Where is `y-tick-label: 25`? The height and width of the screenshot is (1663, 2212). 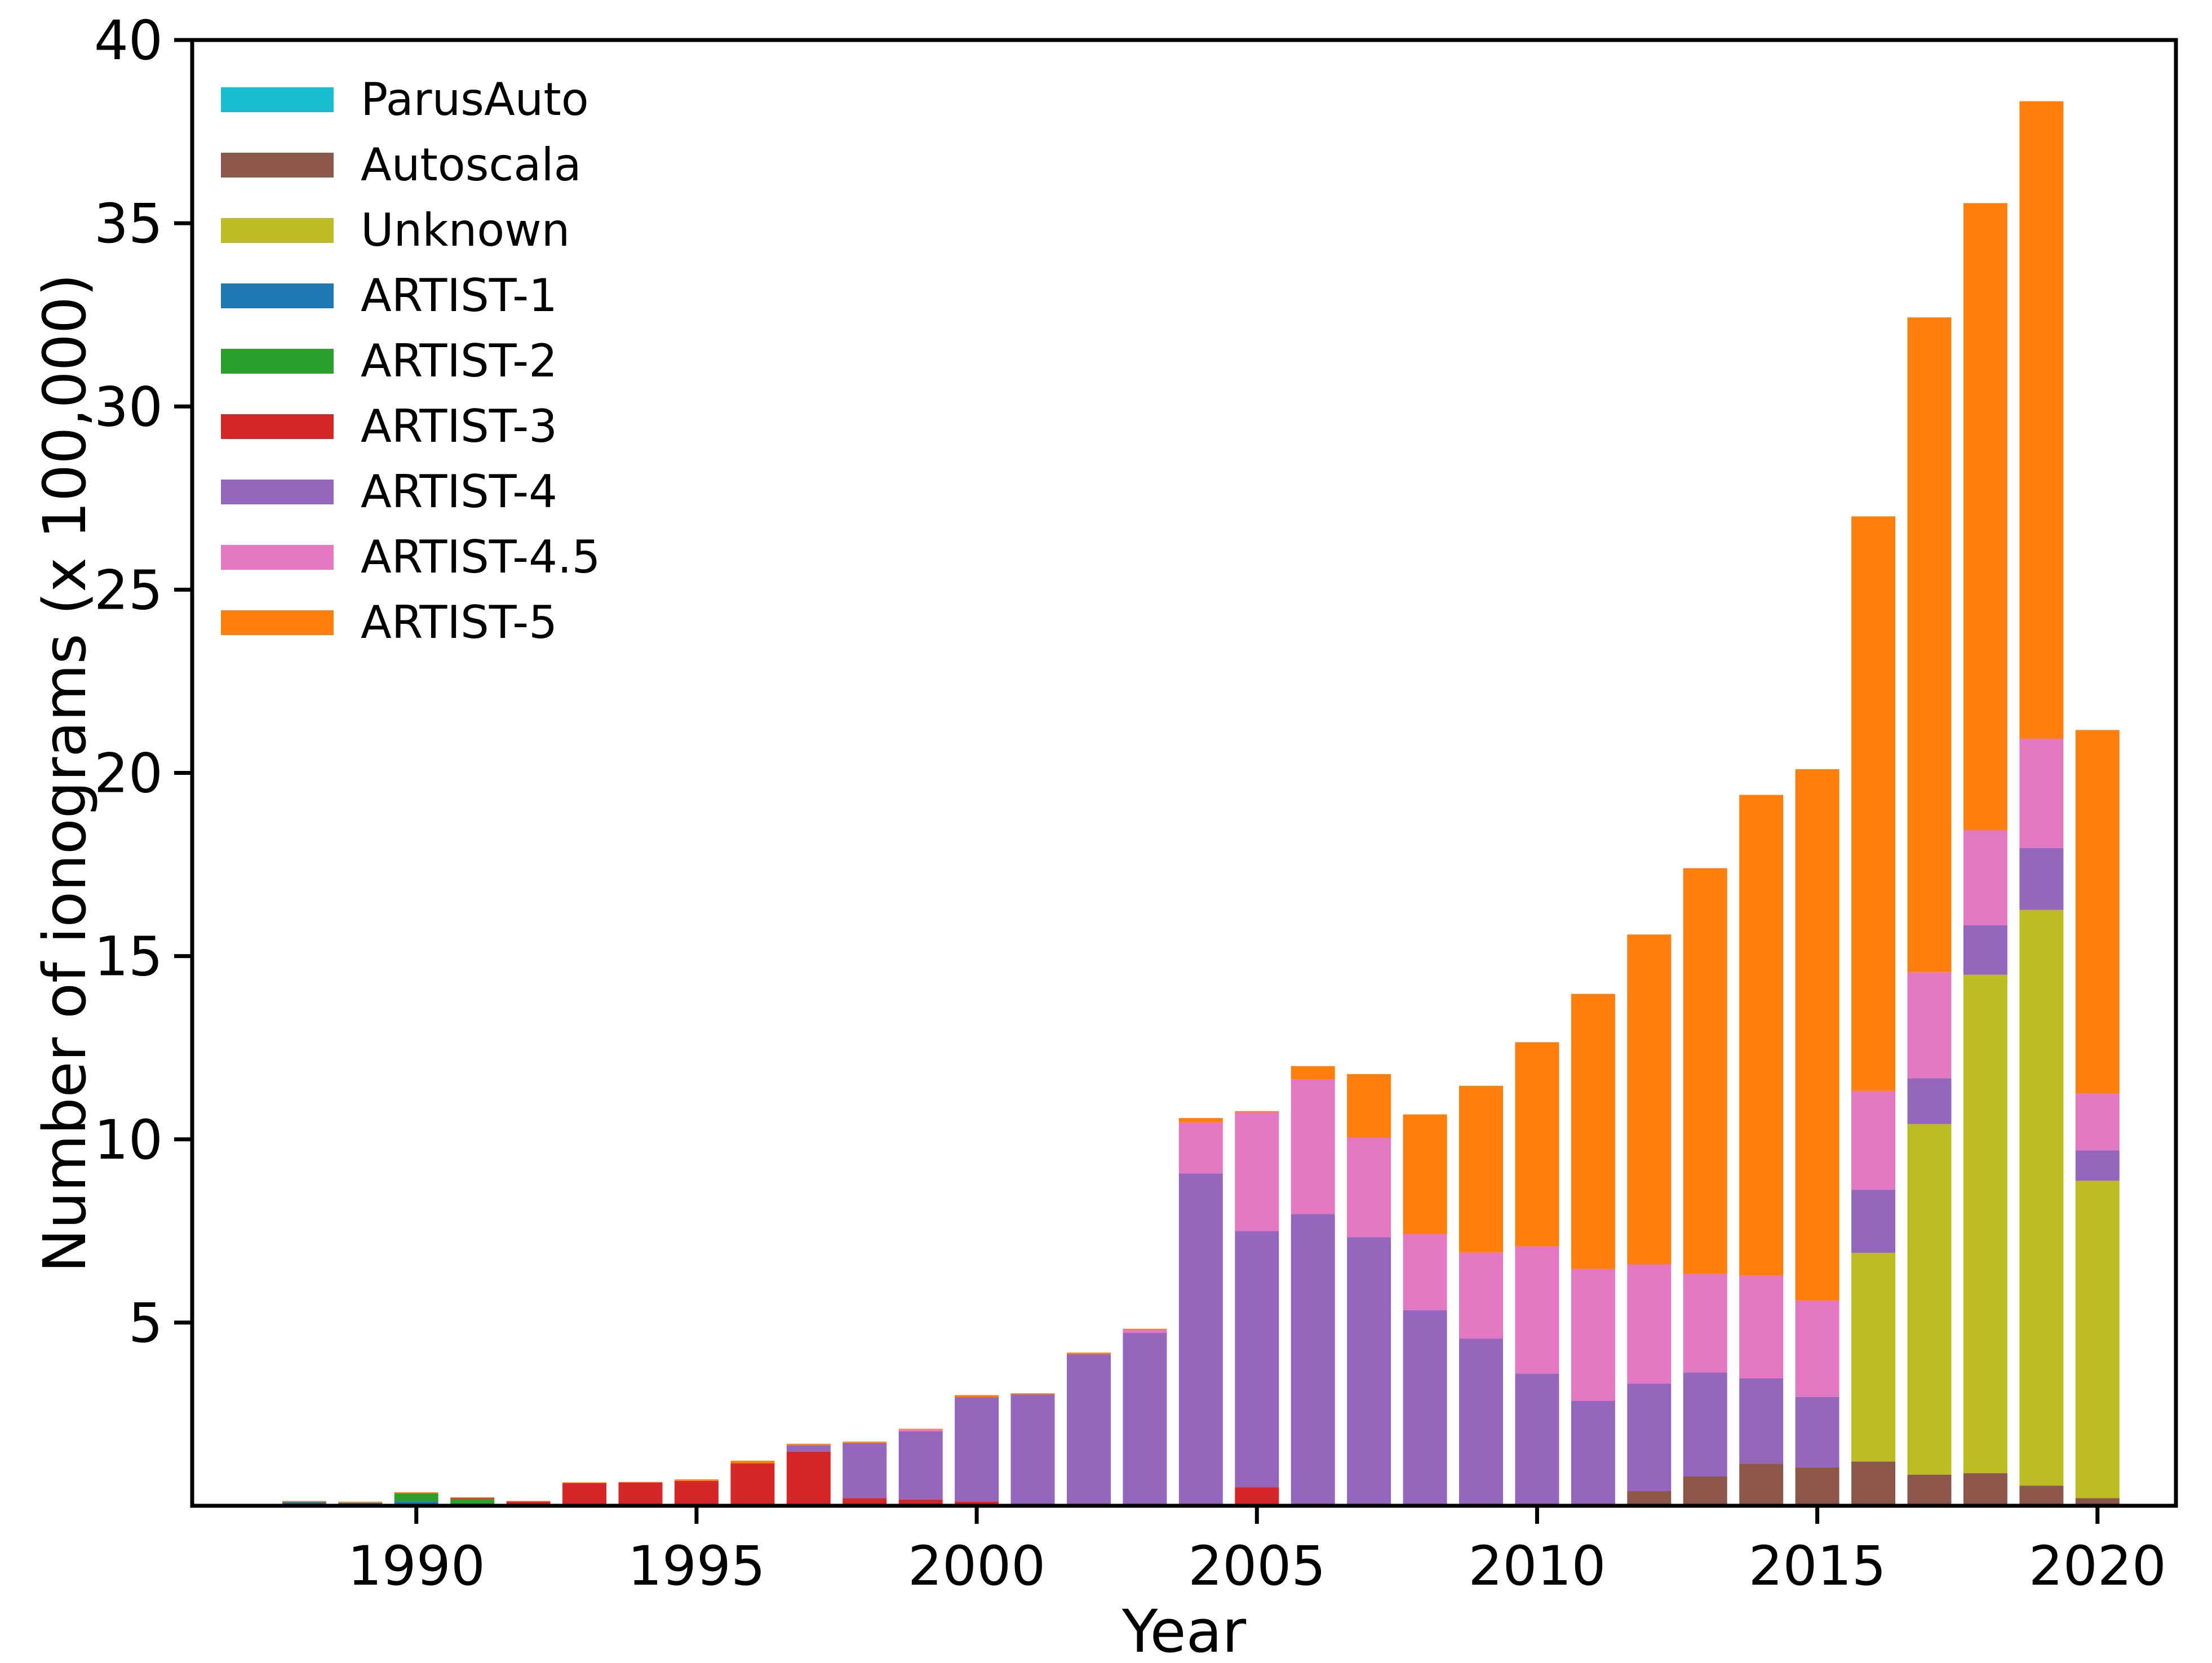
y-tick-label: 25 is located at coordinates (128, 590).